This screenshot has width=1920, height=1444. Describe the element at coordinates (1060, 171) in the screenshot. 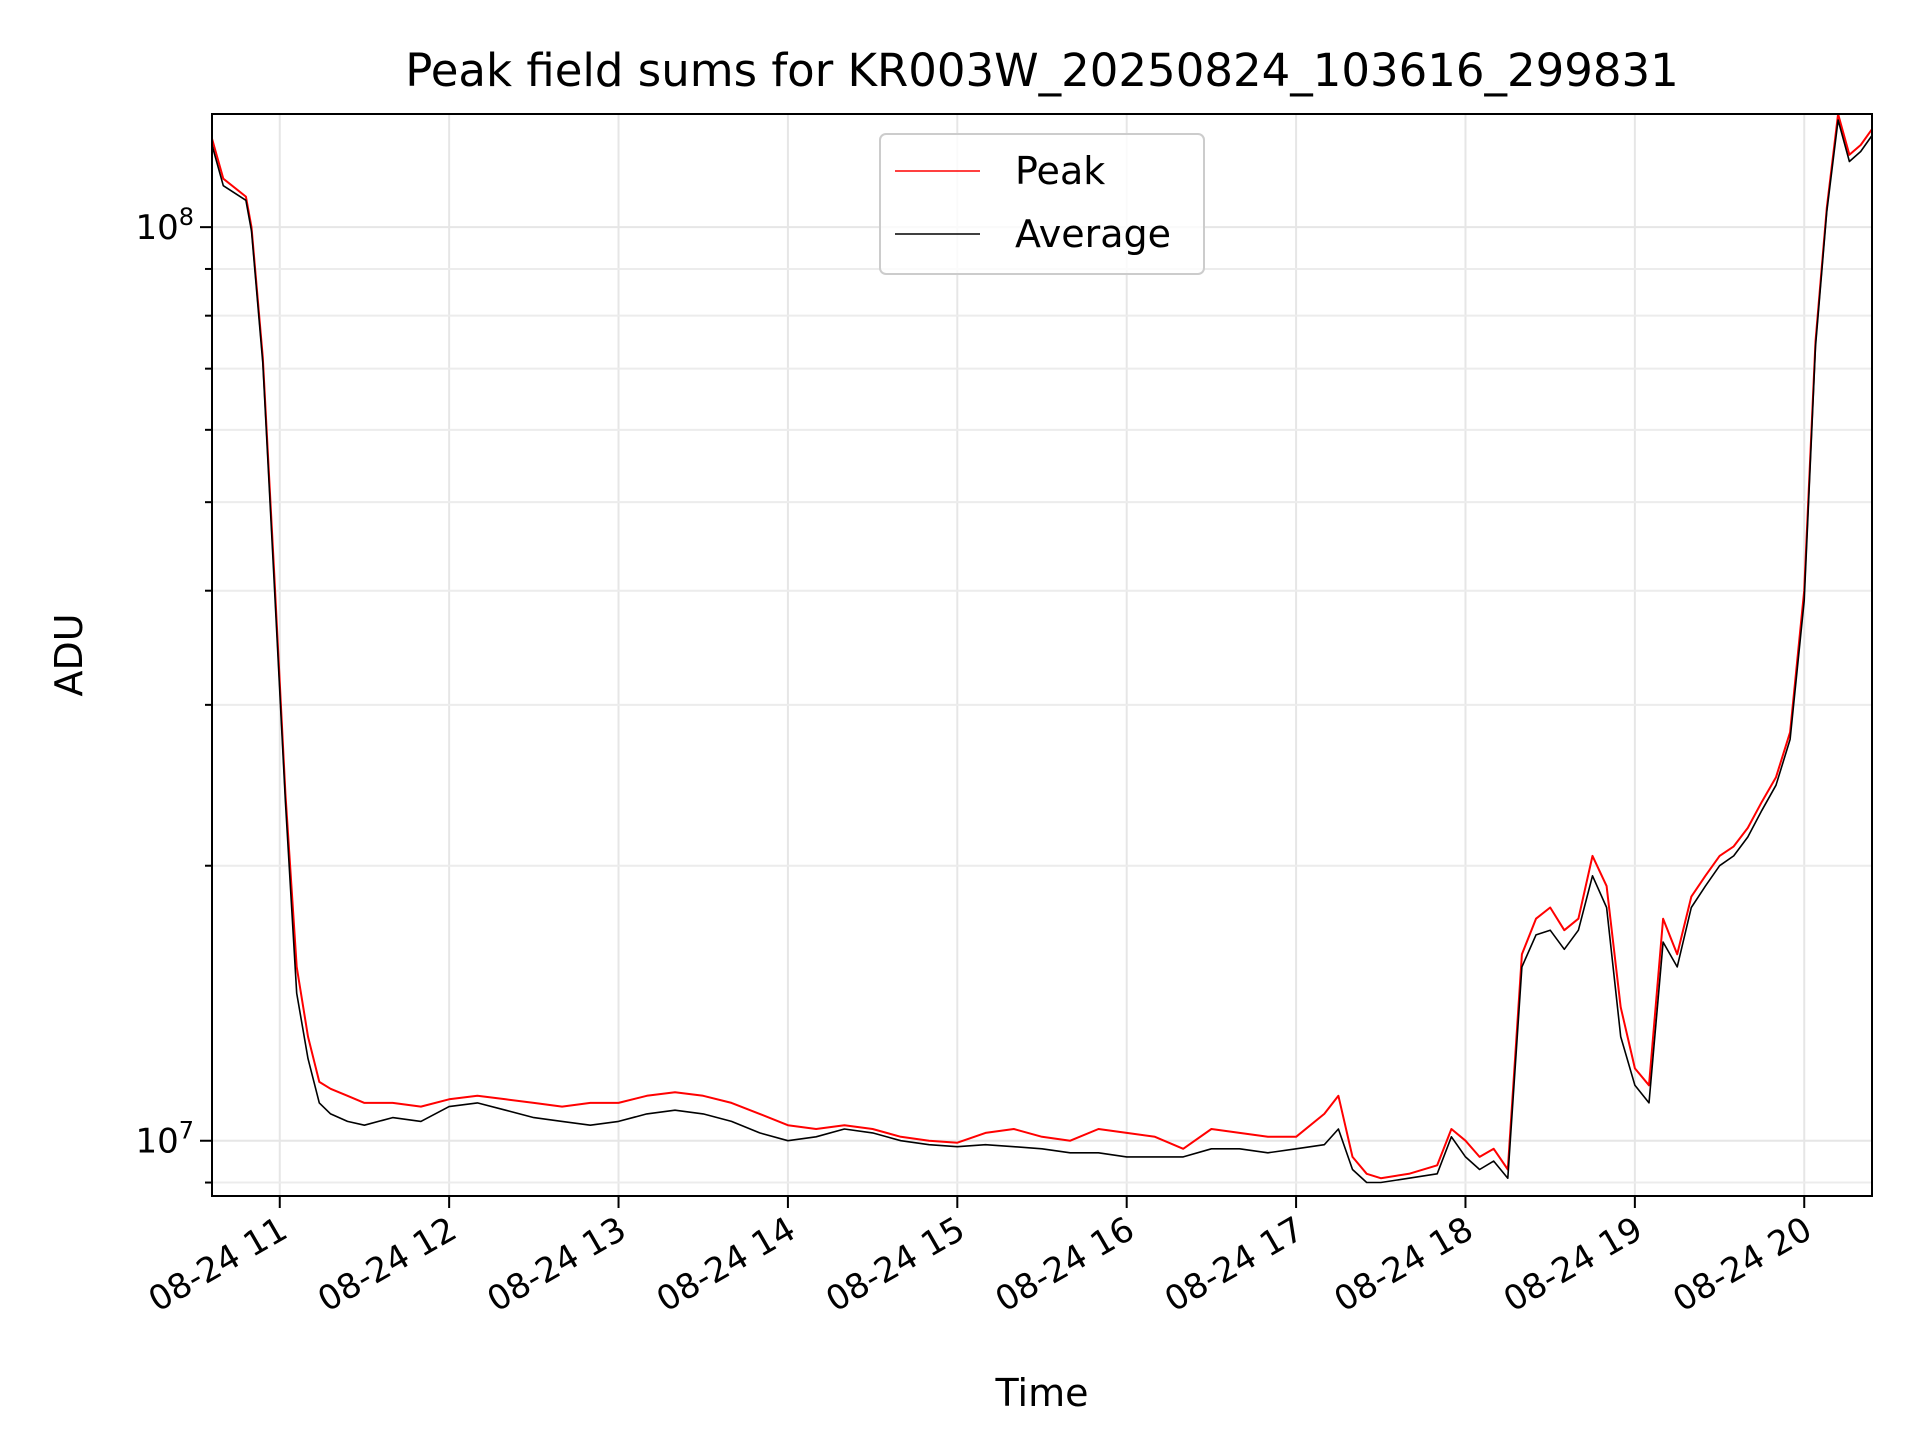

I see `legend-label-peak: Peak` at that location.